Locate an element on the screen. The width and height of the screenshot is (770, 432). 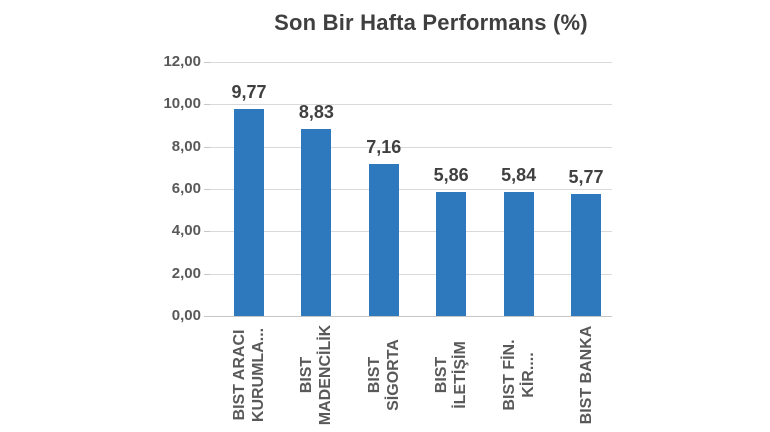
bar-value-label: 7,16 is located at coordinates (384, 147).